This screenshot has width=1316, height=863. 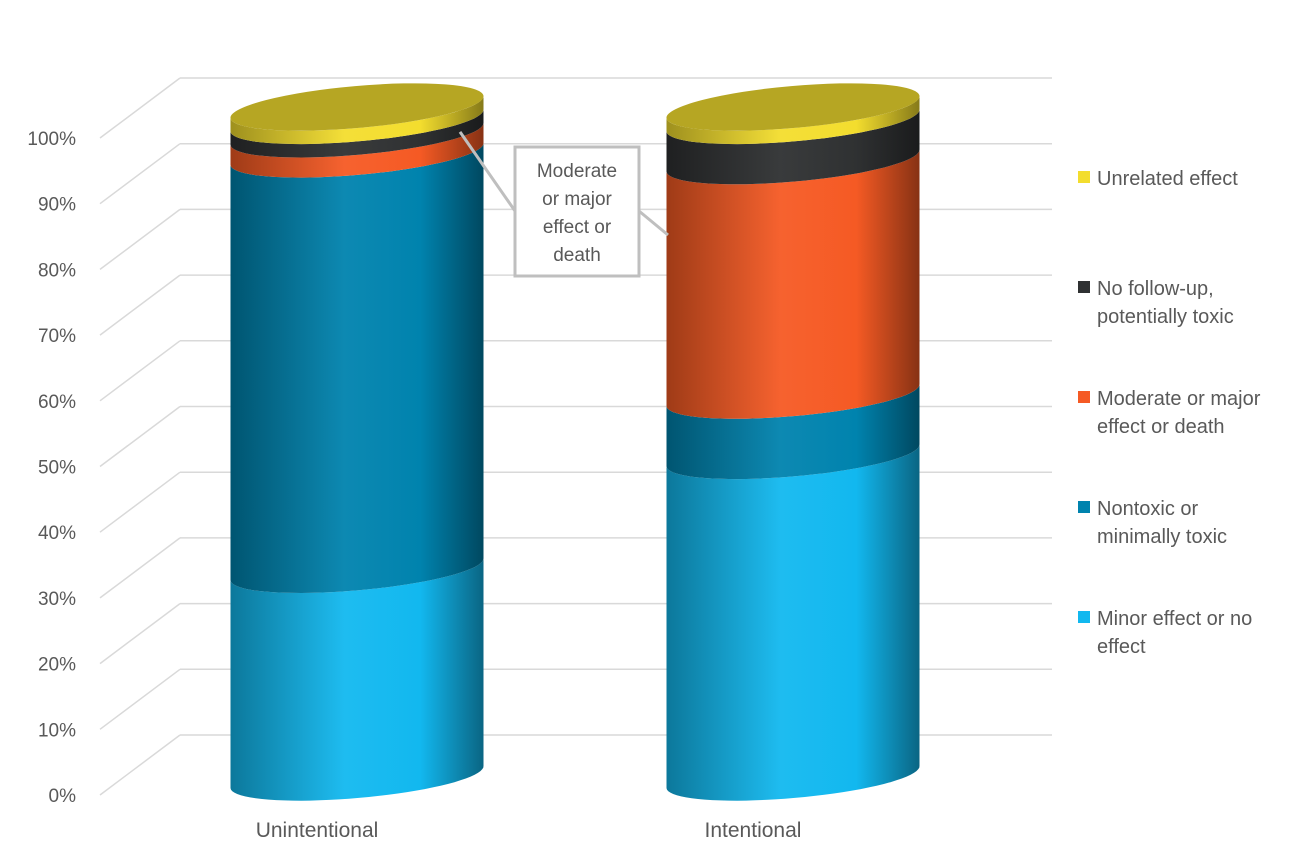 I want to click on y-tick-label: 20%, so click(x=57, y=665).